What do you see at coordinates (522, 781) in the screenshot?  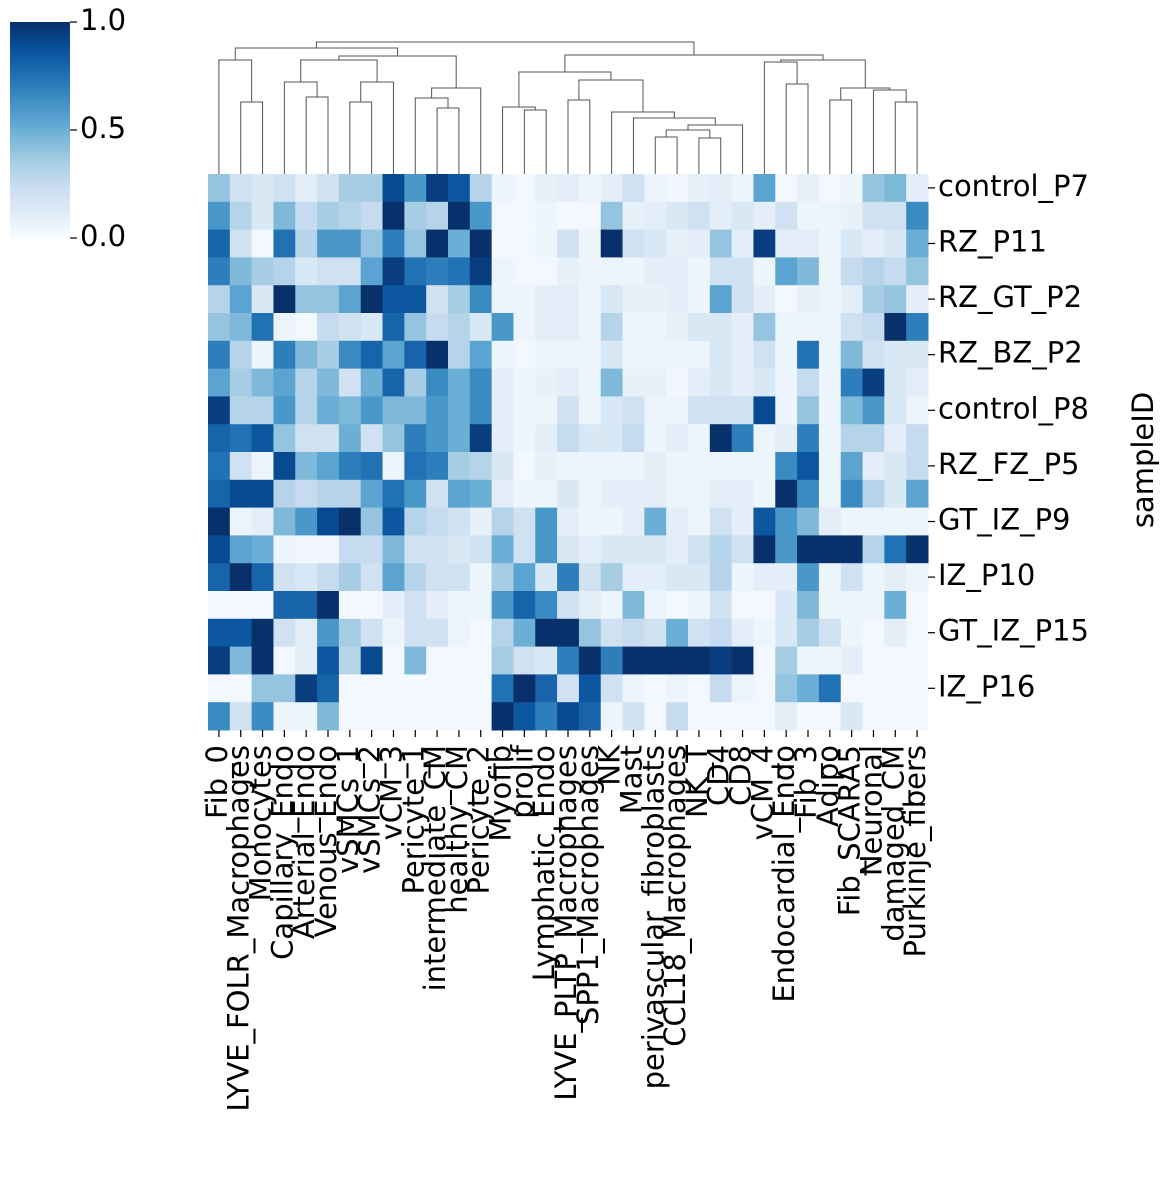 I see `x-tick-label: prolif` at bounding box center [522, 781].